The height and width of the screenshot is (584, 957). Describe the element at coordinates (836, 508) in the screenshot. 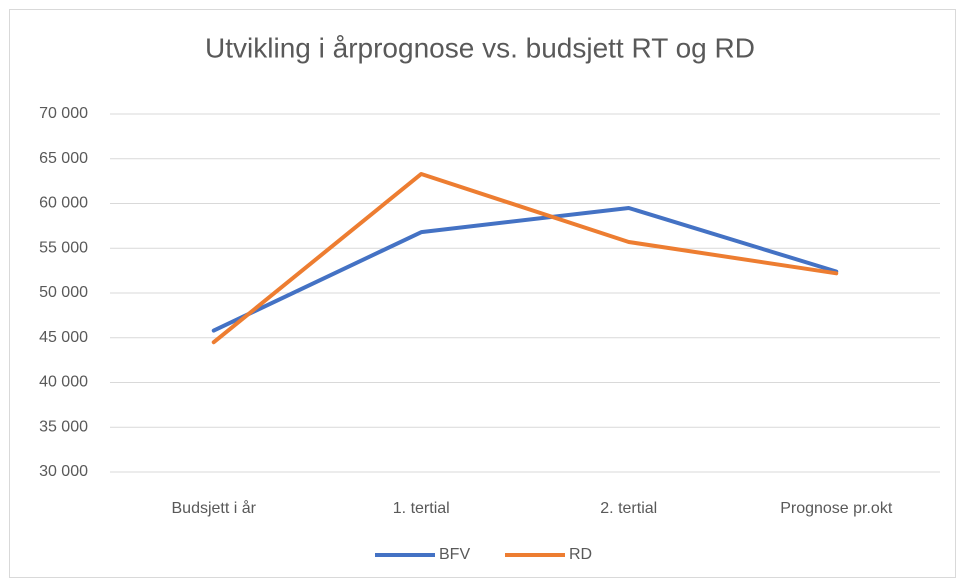

I see `x-tick-label: Prognose pr.okt` at that location.